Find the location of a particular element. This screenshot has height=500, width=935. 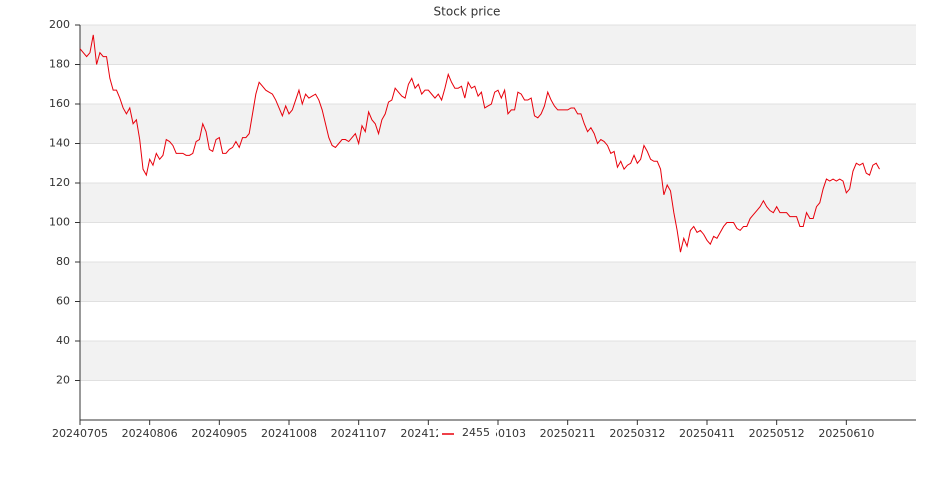

y-tick-label: 180 is located at coordinates (59, 64).